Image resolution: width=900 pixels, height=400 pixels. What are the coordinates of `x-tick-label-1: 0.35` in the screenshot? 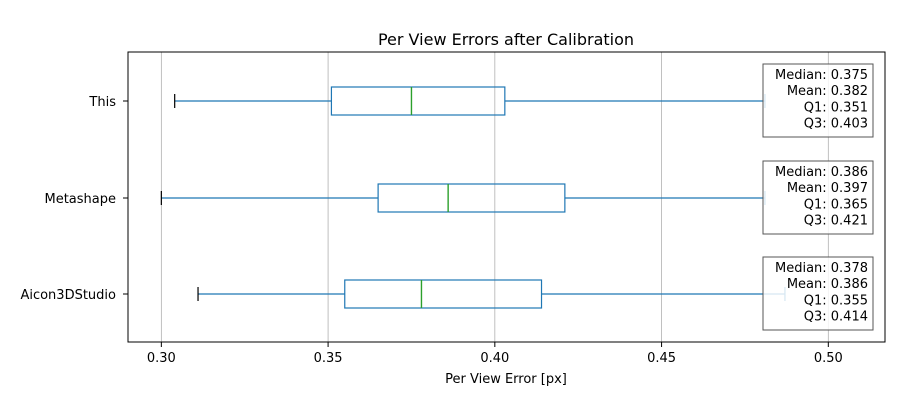 It's located at (328, 358).